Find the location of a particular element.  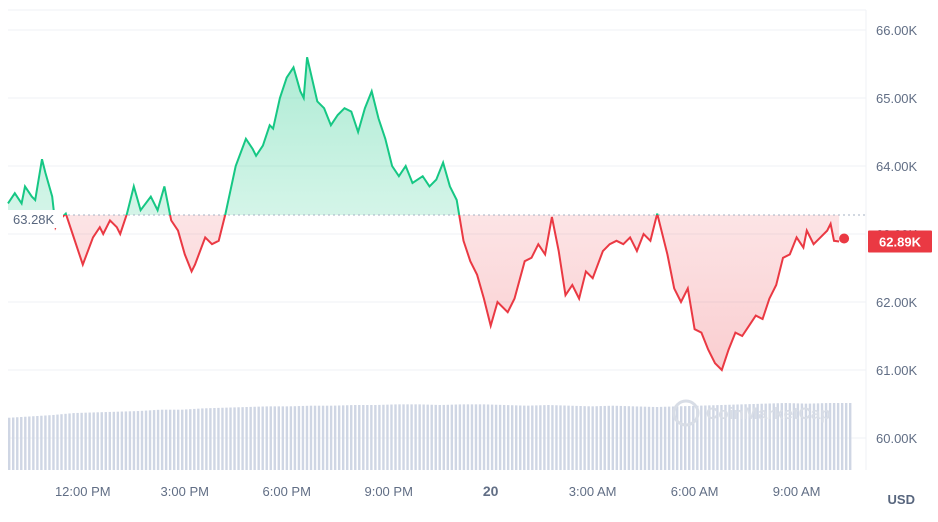

watermark-text: CoinMarketCap is located at coordinates (768, 413).